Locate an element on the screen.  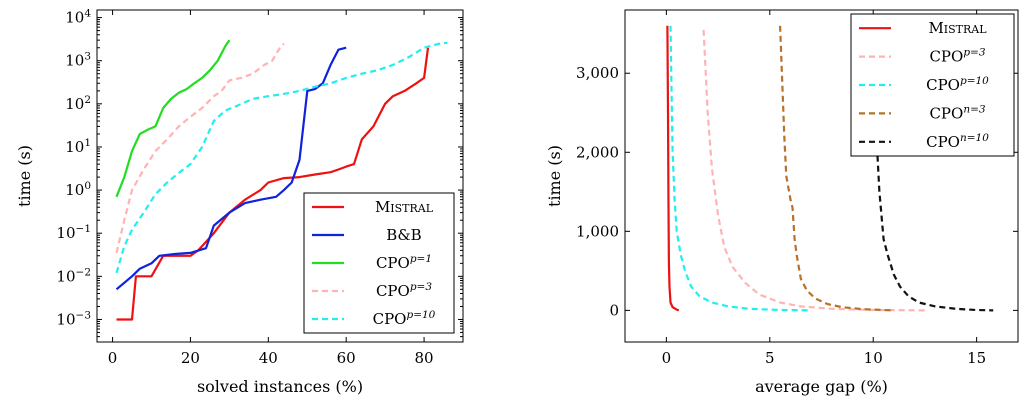
left-legend: Mistral B&B CPOp=1 CPOp=3 CPOp=10 is located at coordinates (379, 263).